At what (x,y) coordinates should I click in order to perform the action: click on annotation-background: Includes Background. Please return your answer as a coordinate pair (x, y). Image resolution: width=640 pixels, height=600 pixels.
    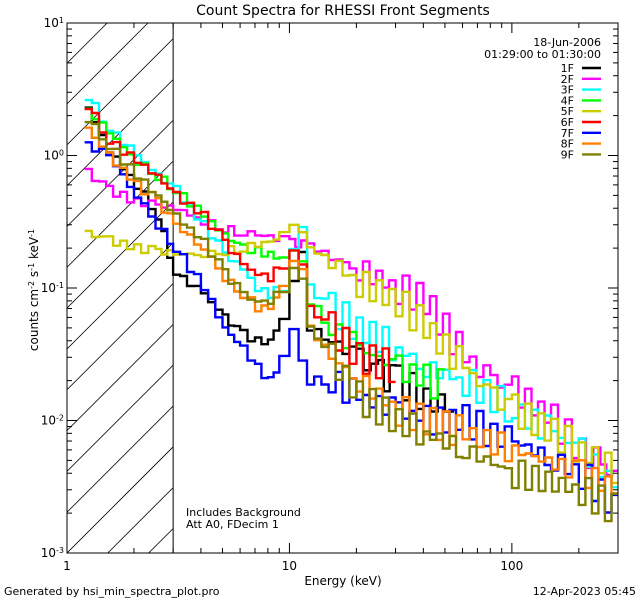
    Looking at the image, I should click on (243, 512).